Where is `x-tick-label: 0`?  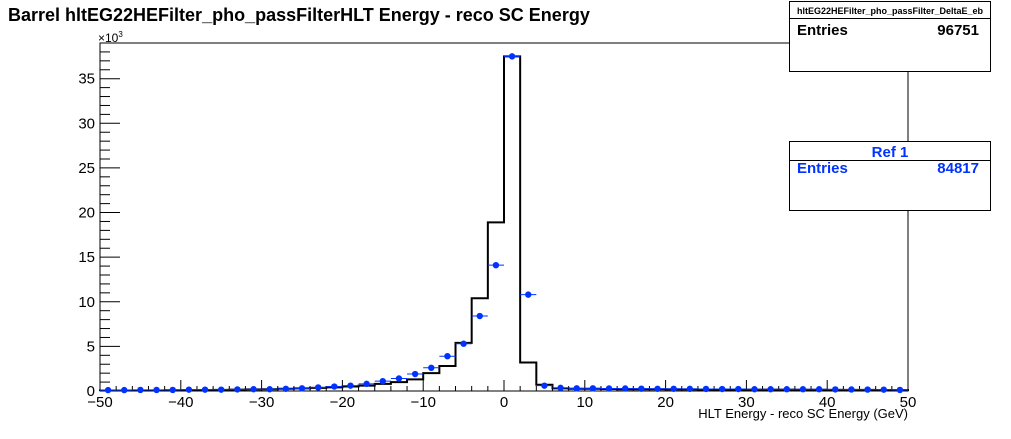
x-tick-label: 0 is located at coordinates (504, 402).